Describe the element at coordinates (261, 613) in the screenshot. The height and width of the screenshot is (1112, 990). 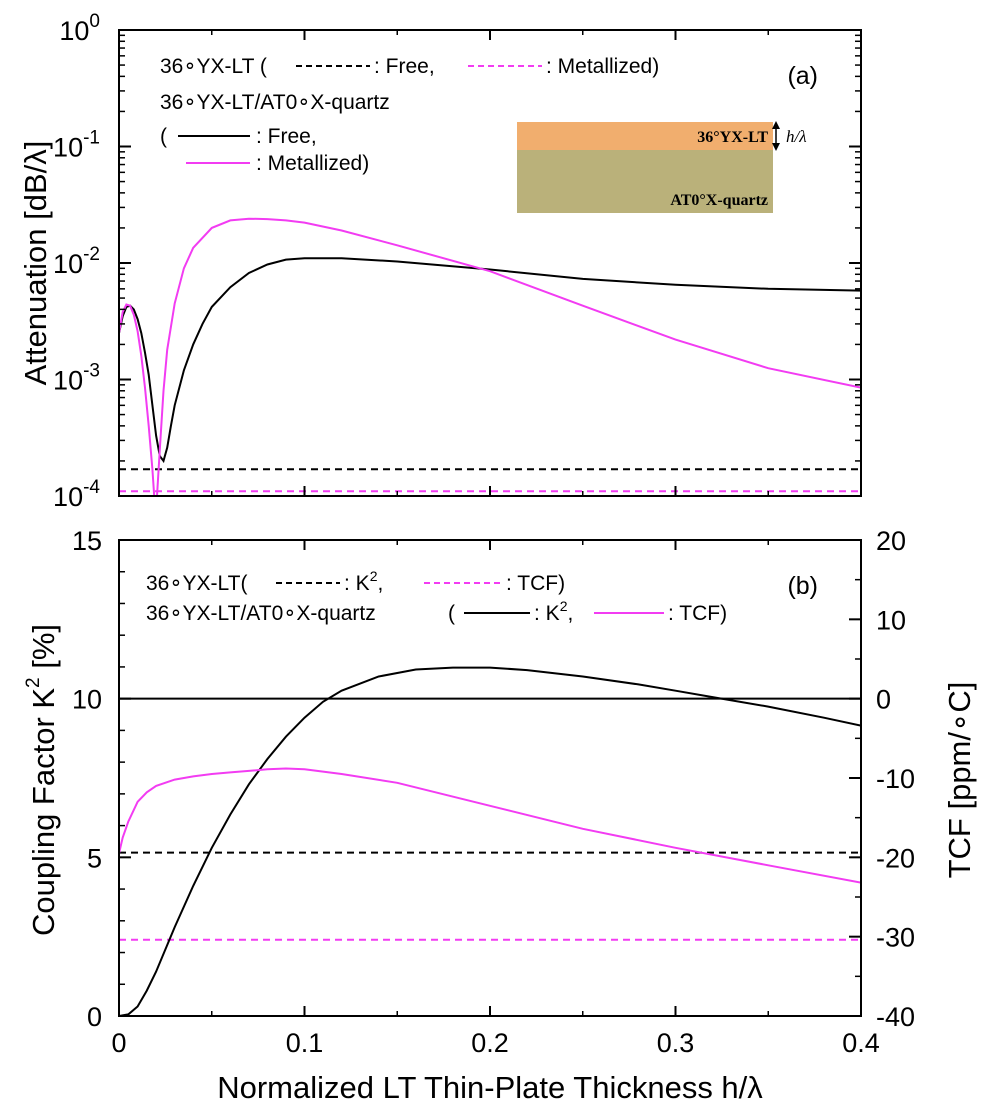
I see `legend-b-line2-prefix: 36∘YX-LT/AT0∘X-quartz` at that location.